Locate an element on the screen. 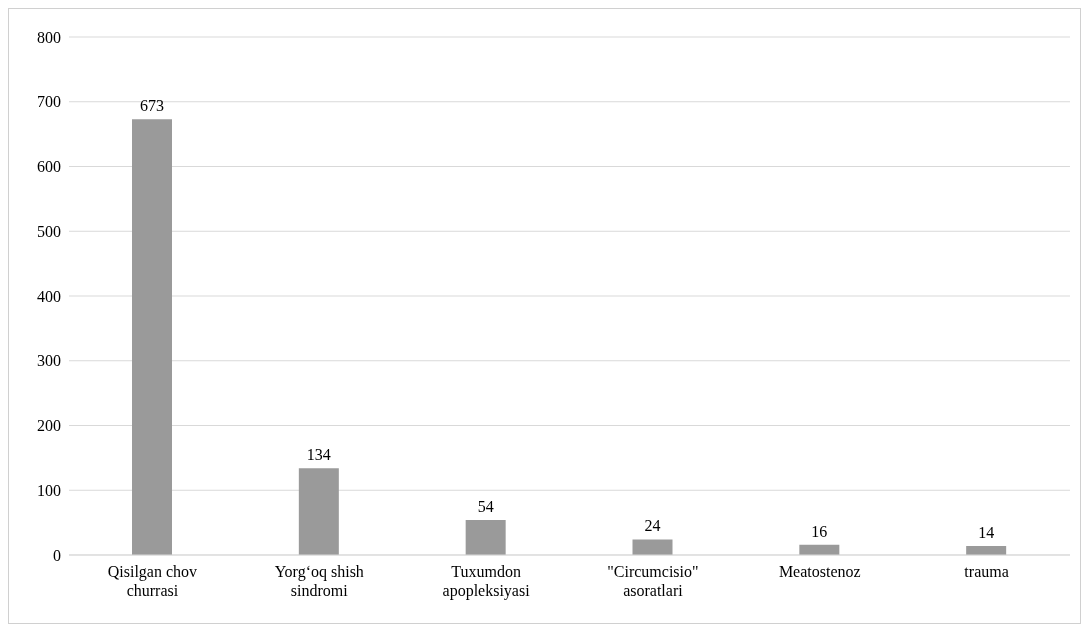 The height and width of the screenshot is (632, 1089). y-tick-label: 200 is located at coordinates (49, 426).